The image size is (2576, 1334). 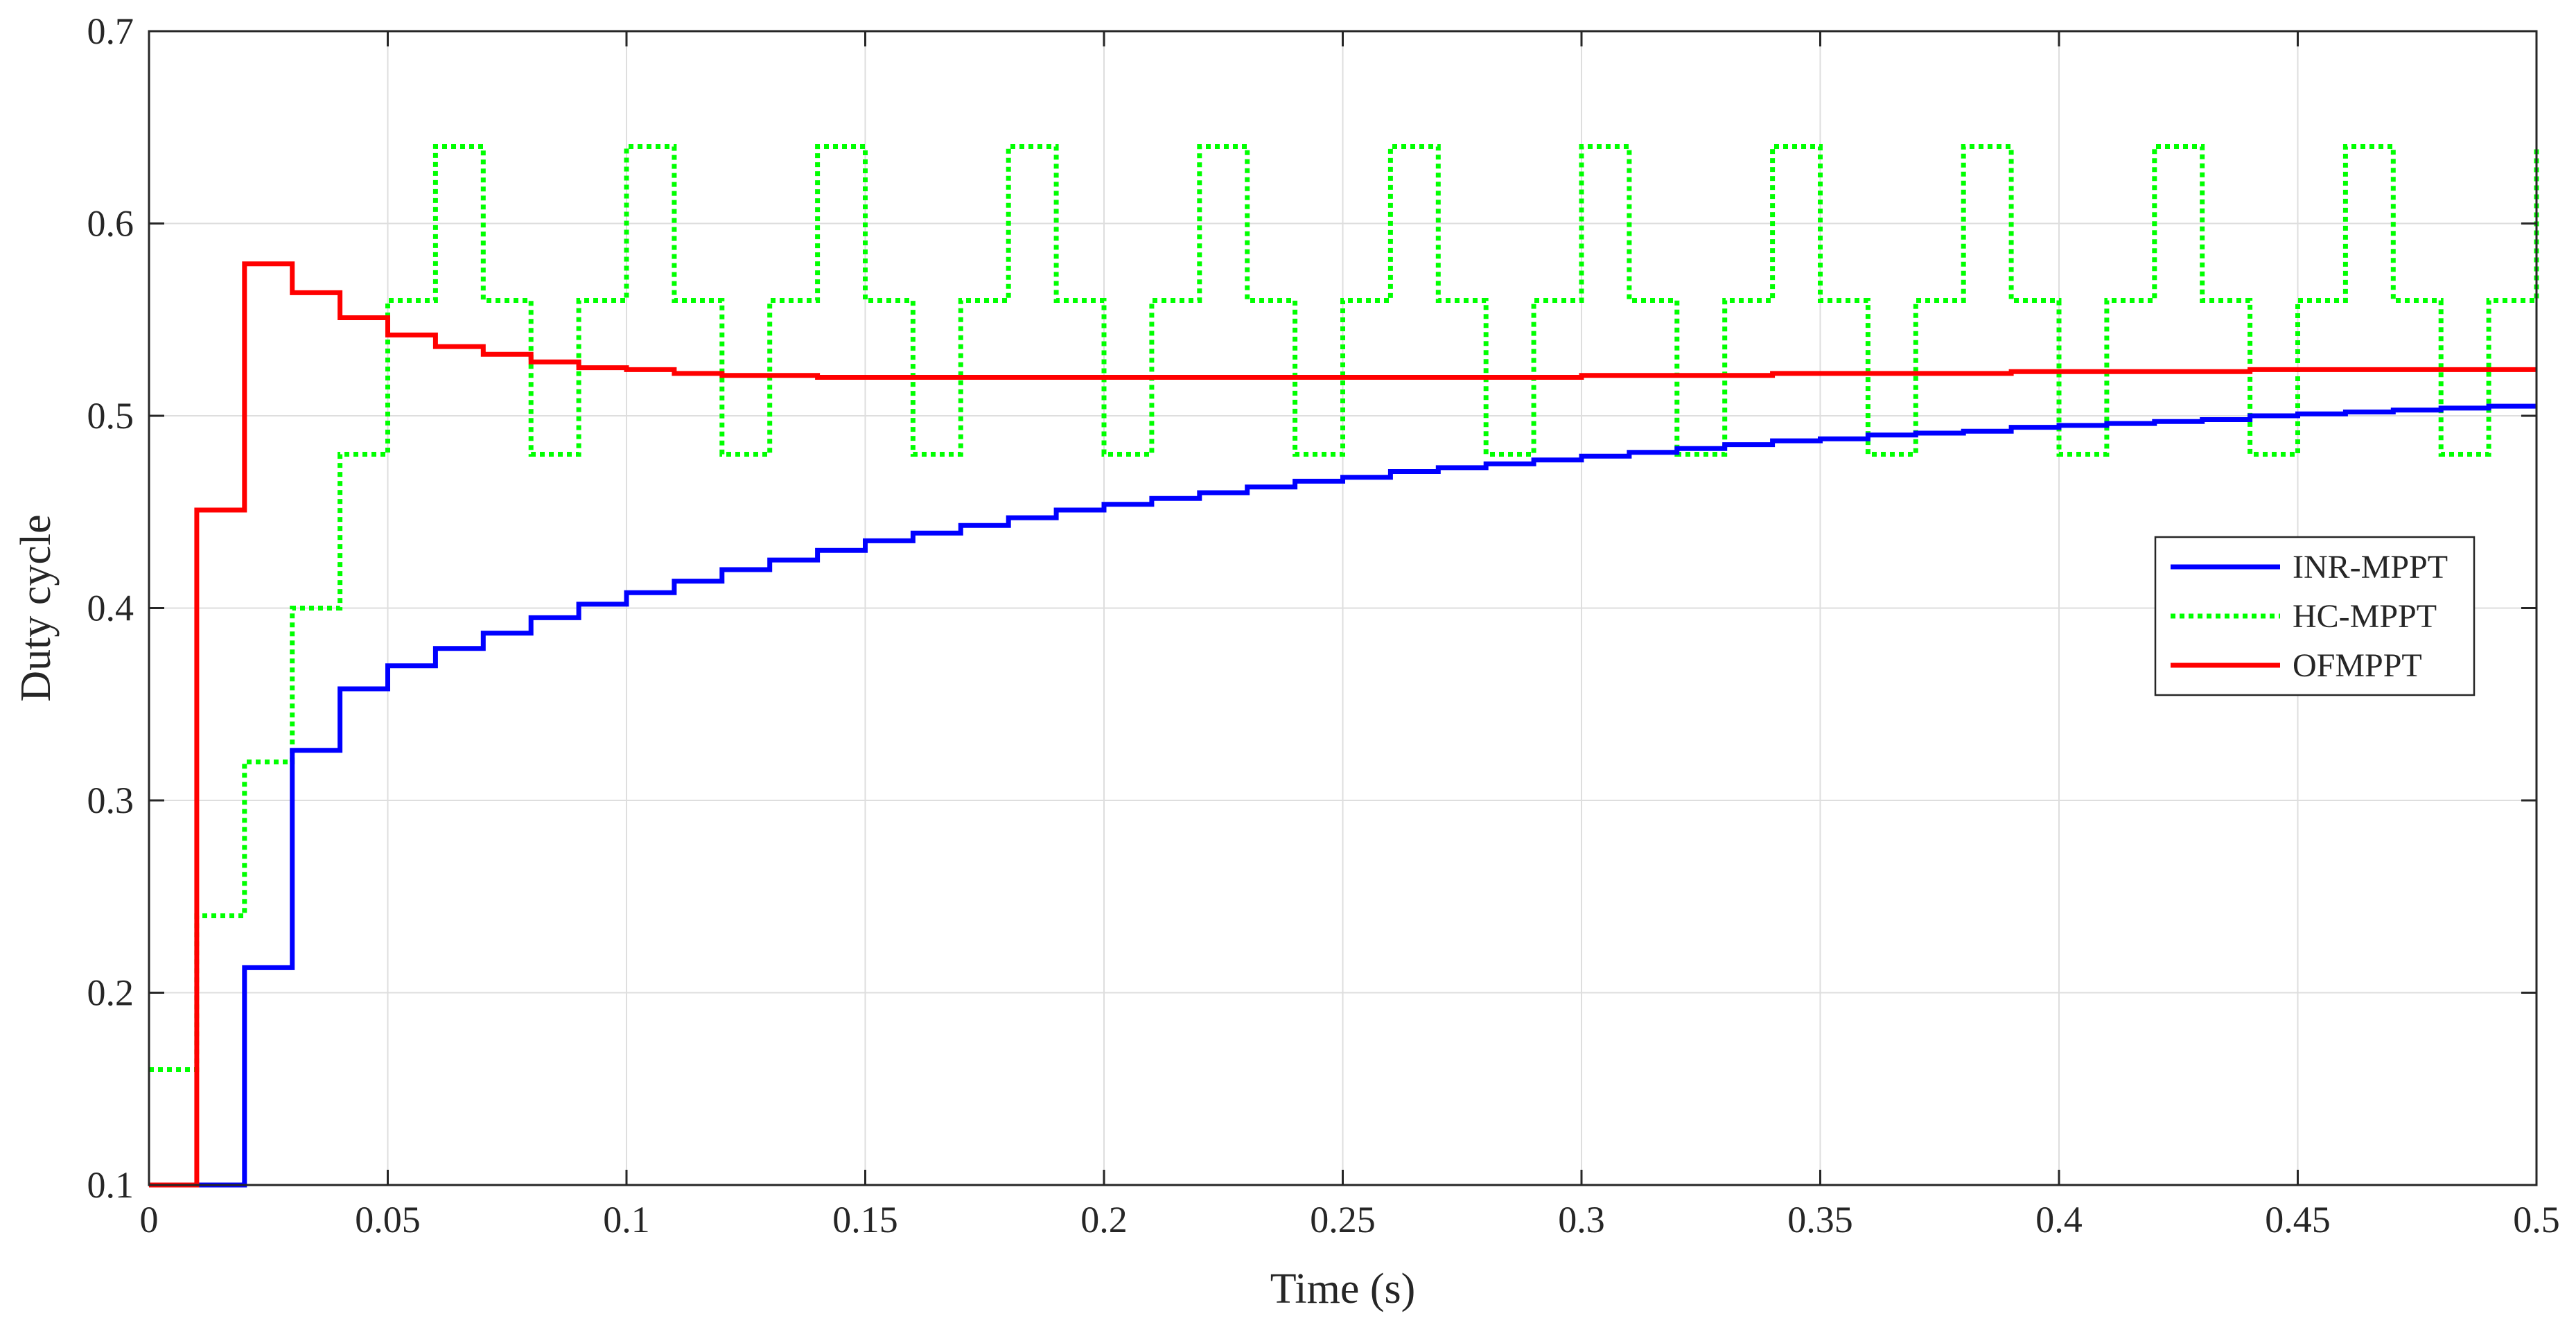 What do you see at coordinates (2365, 616) in the screenshot?
I see `legend-label-hc-mppt: HC-MPPT` at bounding box center [2365, 616].